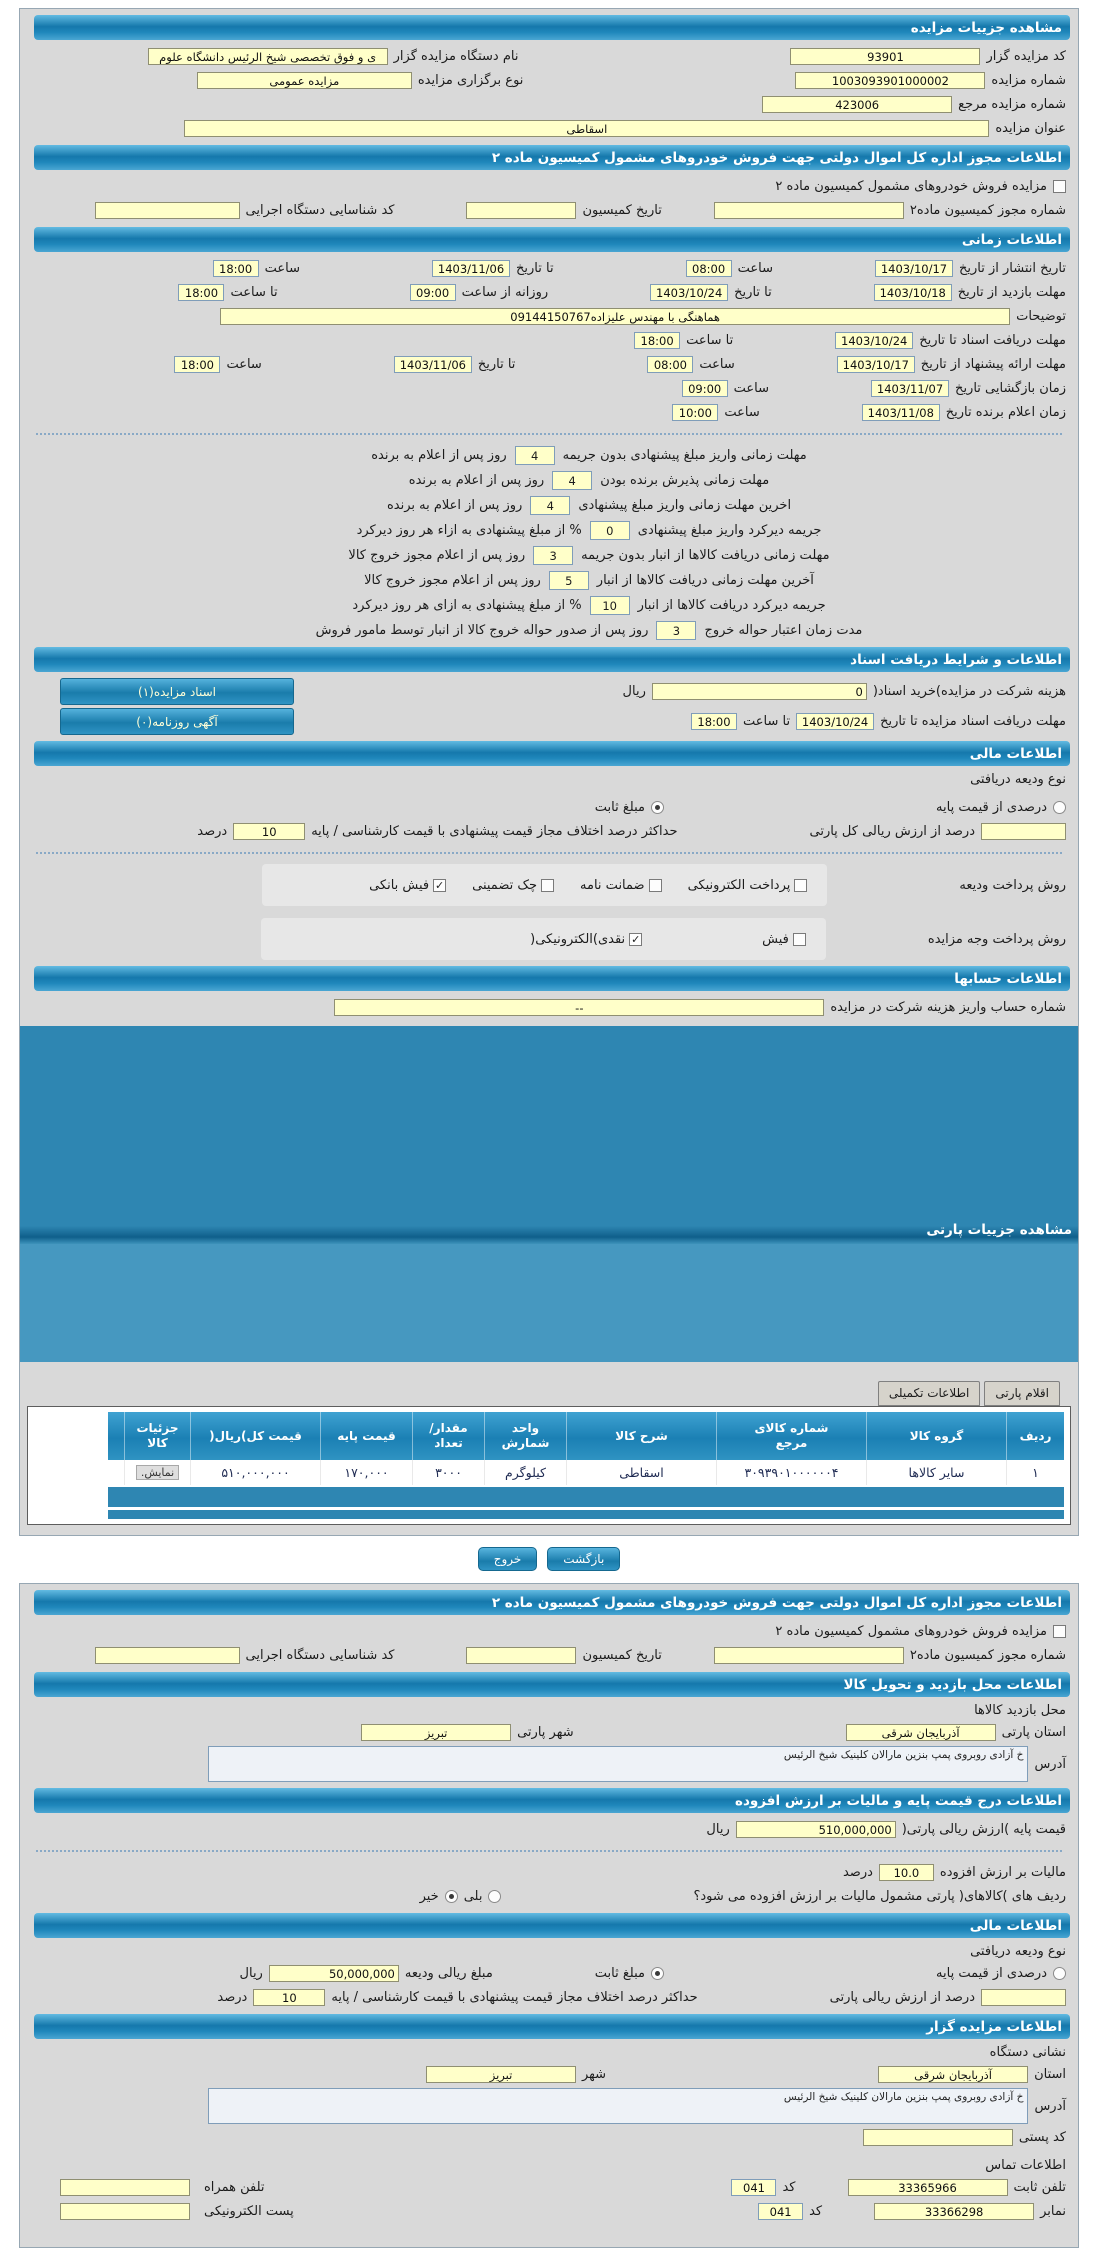 This screenshot has height=2254, width=1098. Describe the element at coordinates (501, 2074) in the screenshot. I see `org-city-field: تبریز` at that location.